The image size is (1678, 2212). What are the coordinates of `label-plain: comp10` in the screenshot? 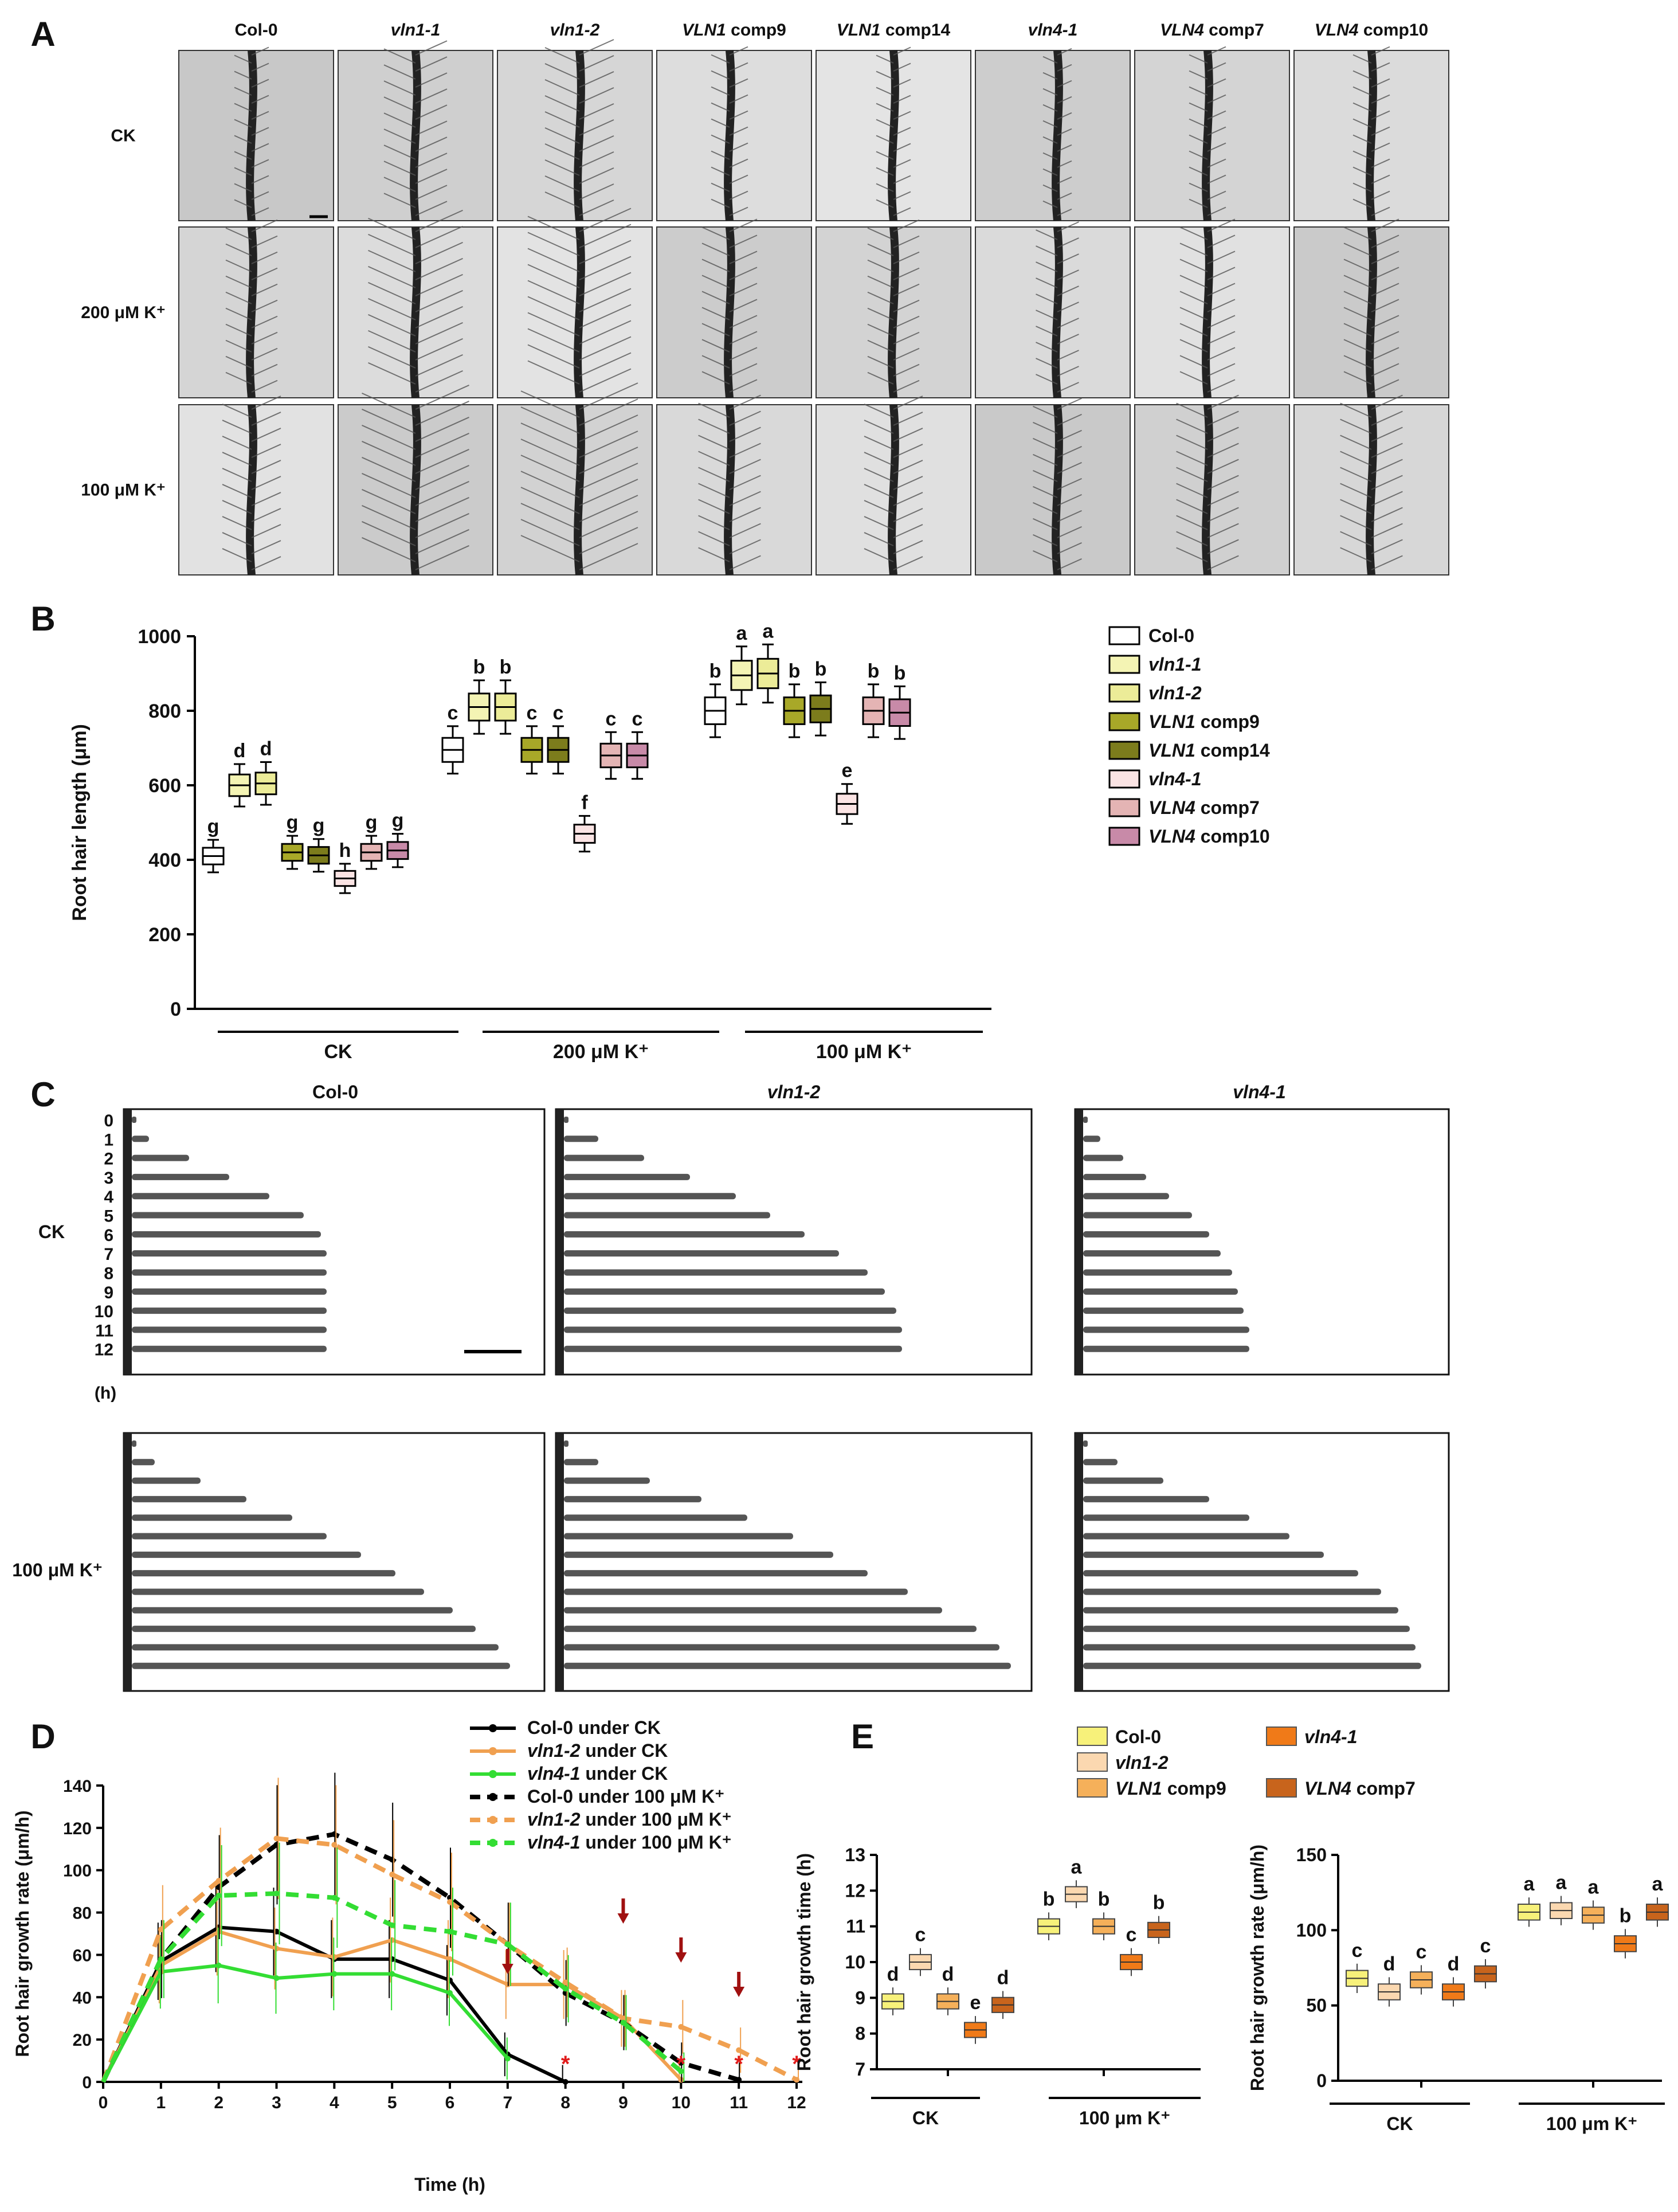 It's located at (1233, 837).